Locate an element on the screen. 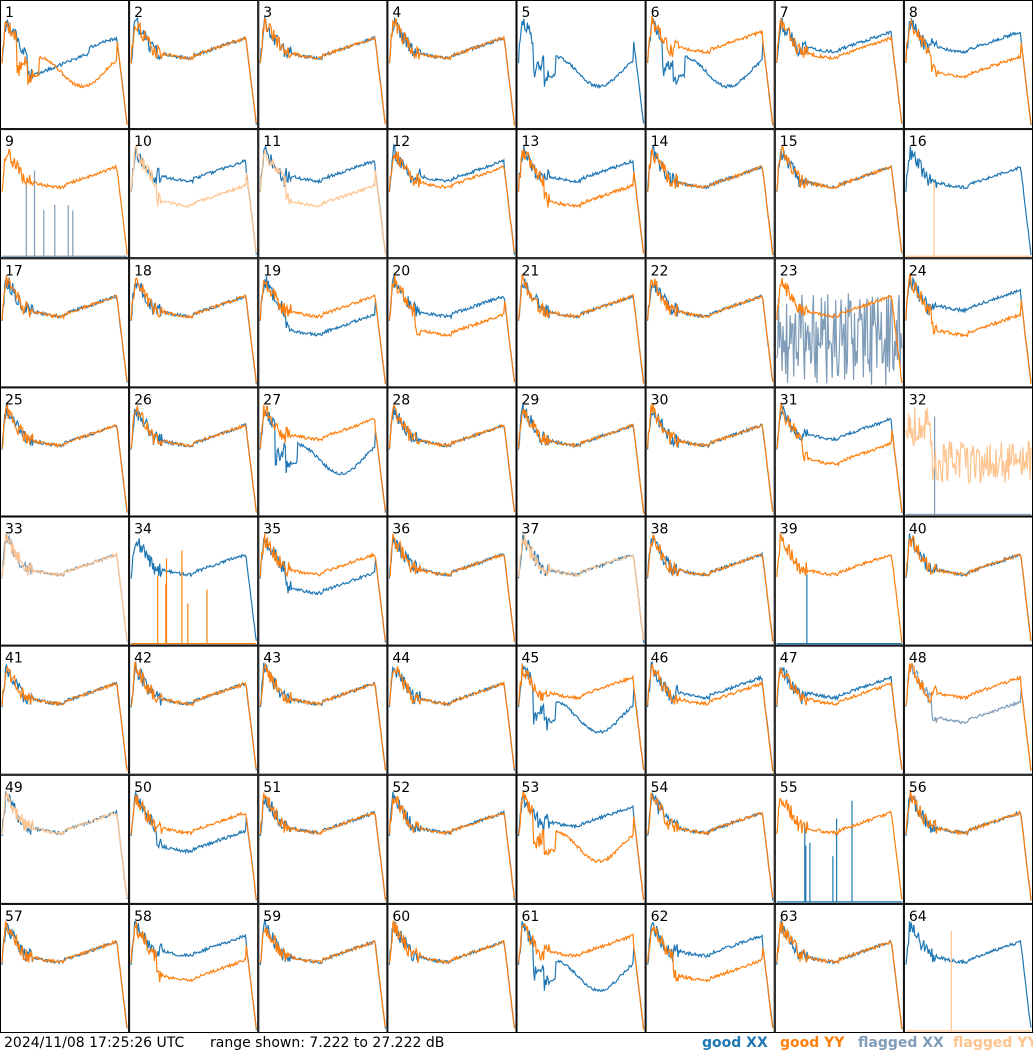 This screenshot has width=1033, height=1053. panel-10: 10 is located at coordinates (194, 194).